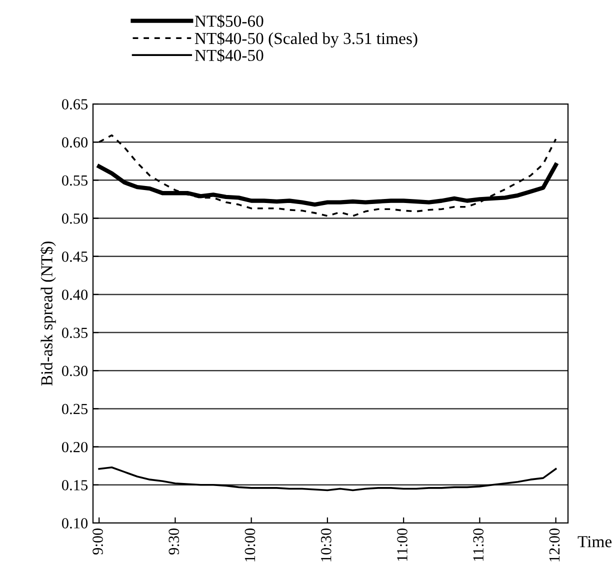  Describe the element at coordinates (75, 180) in the screenshot. I see `y-tick-label: 0.55` at that location.